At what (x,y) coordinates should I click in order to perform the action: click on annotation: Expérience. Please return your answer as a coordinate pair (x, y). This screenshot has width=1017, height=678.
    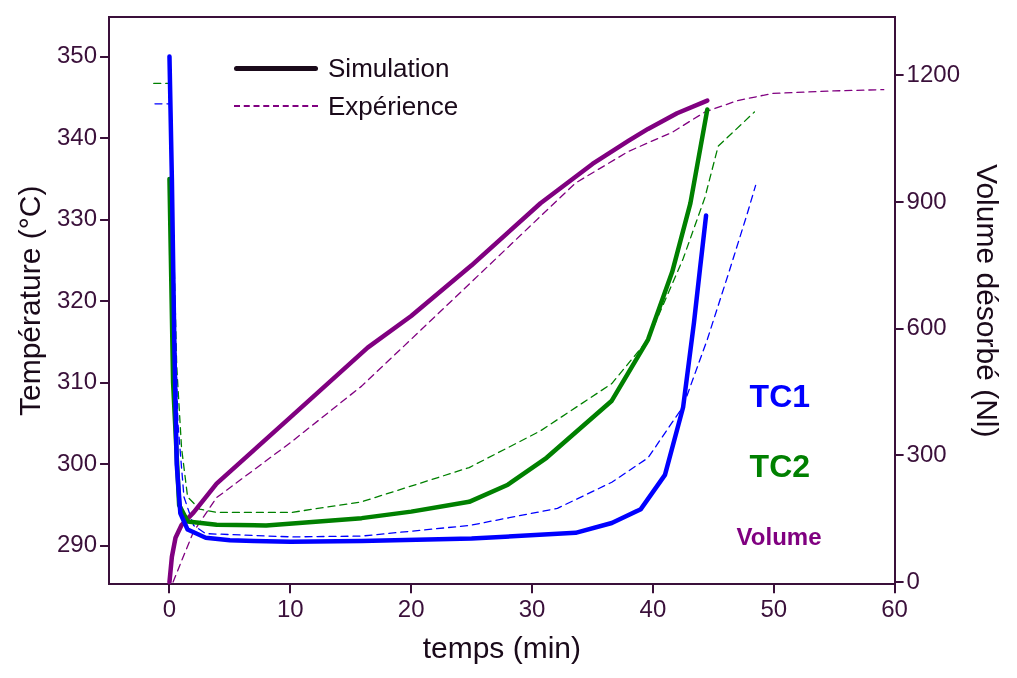
    Looking at the image, I should click on (393, 106).